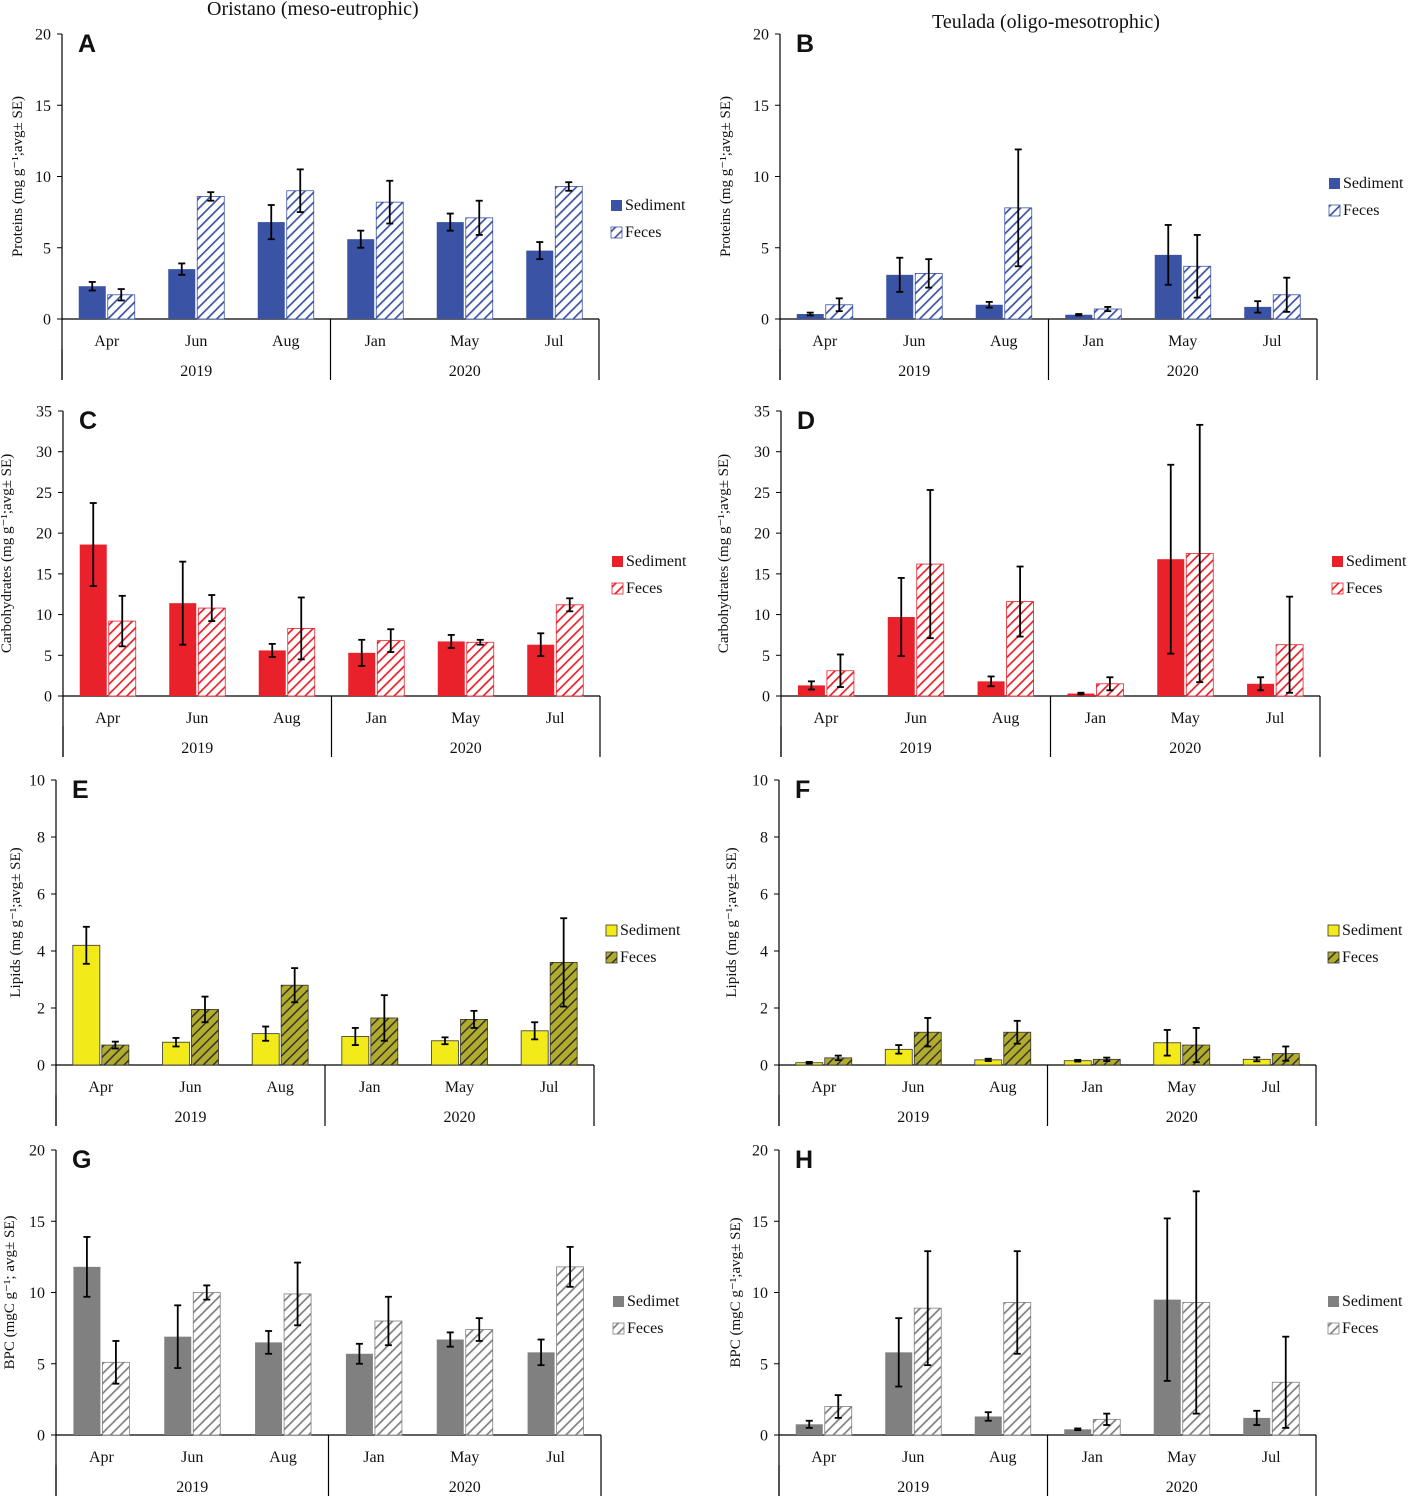 Image resolution: width=1417 pixels, height=1497 pixels. What do you see at coordinates (762, 452) in the screenshot?
I see `y-tick-label: 30` at bounding box center [762, 452].